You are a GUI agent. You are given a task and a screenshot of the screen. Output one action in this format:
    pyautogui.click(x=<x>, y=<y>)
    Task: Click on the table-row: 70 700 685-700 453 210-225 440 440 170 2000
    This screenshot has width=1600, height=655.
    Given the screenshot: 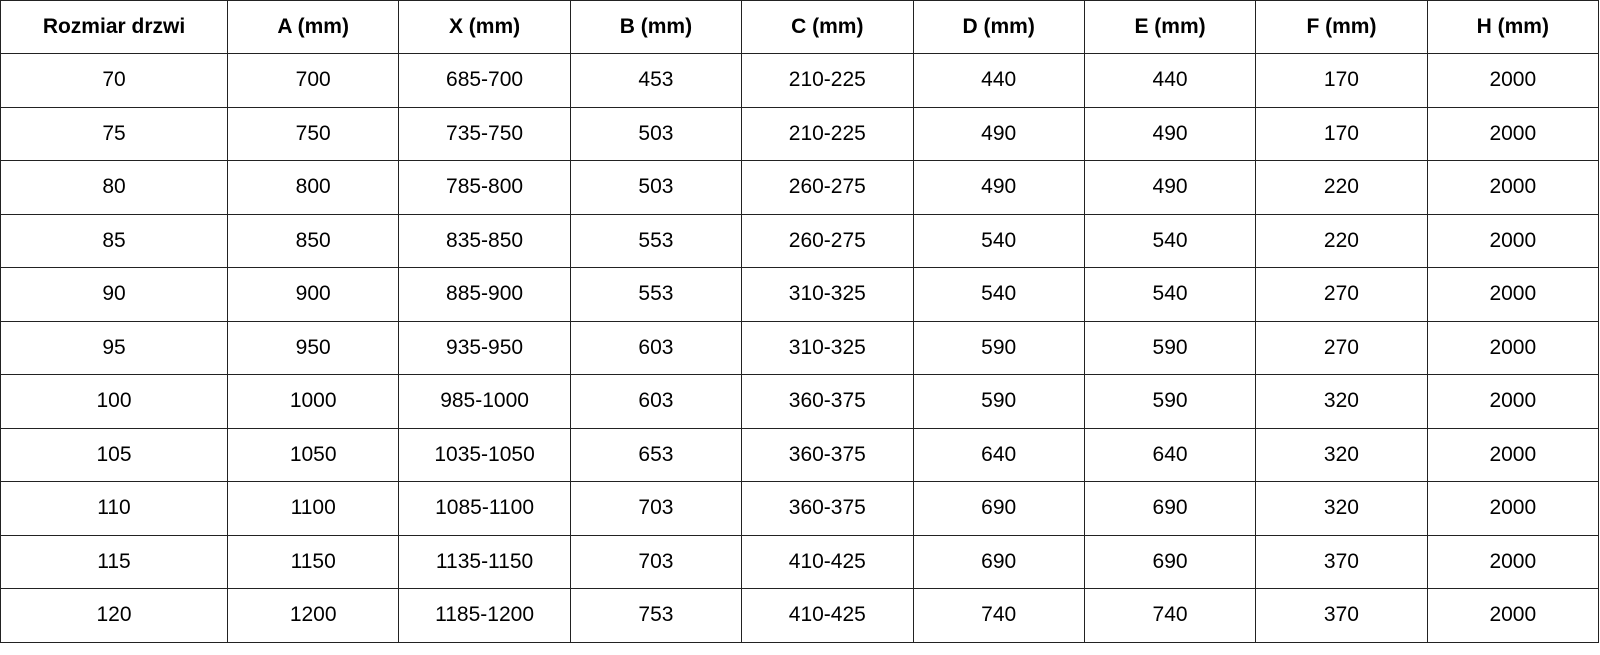 What is the action you would take?
    pyautogui.click(x=800, y=80)
    